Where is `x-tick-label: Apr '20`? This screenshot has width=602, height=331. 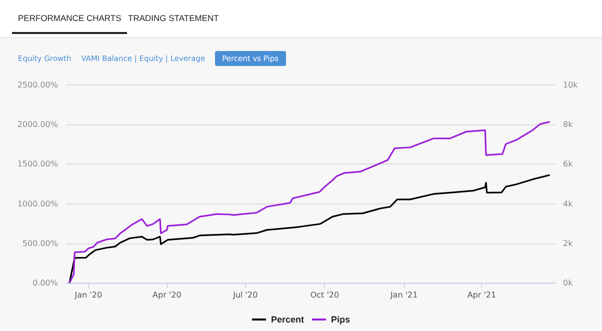 x-tick-label: Apr '20 is located at coordinates (167, 295).